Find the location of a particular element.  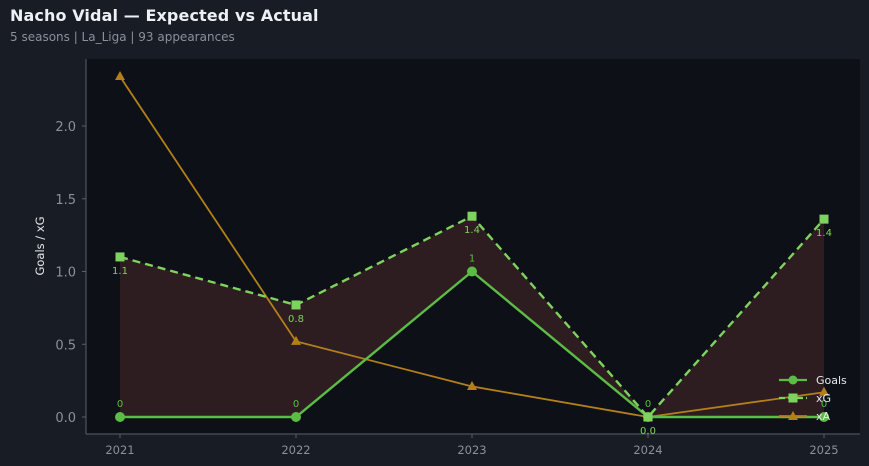

svg-text: Goals is located at coordinates (831, 380).